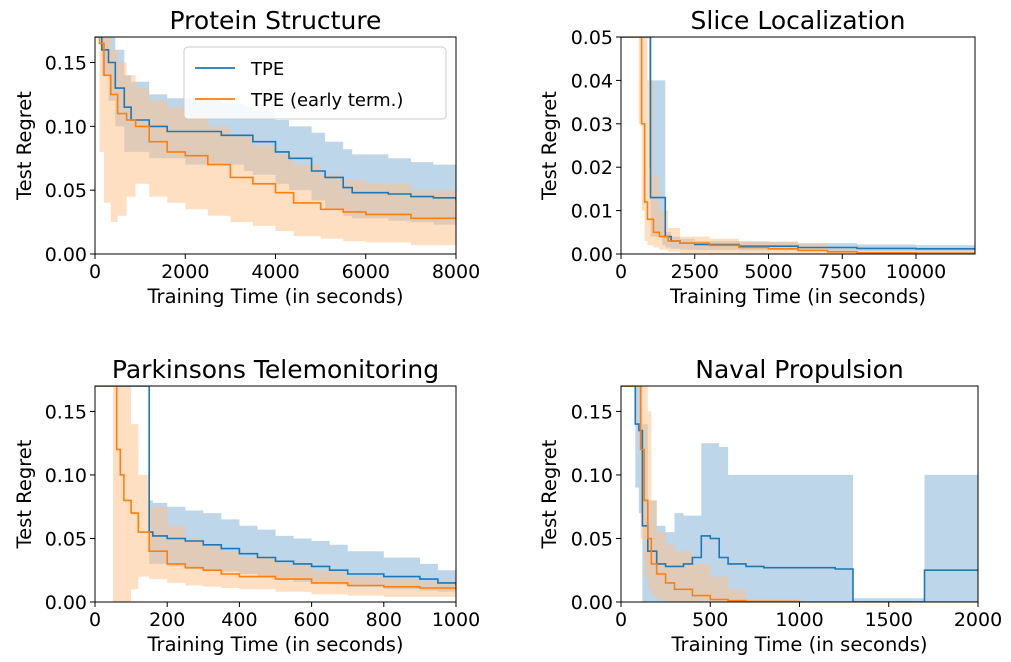  What do you see at coordinates (275, 272) in the screenshot?
I see `x-tick-label: 4000` at bounding box center [275, 272].